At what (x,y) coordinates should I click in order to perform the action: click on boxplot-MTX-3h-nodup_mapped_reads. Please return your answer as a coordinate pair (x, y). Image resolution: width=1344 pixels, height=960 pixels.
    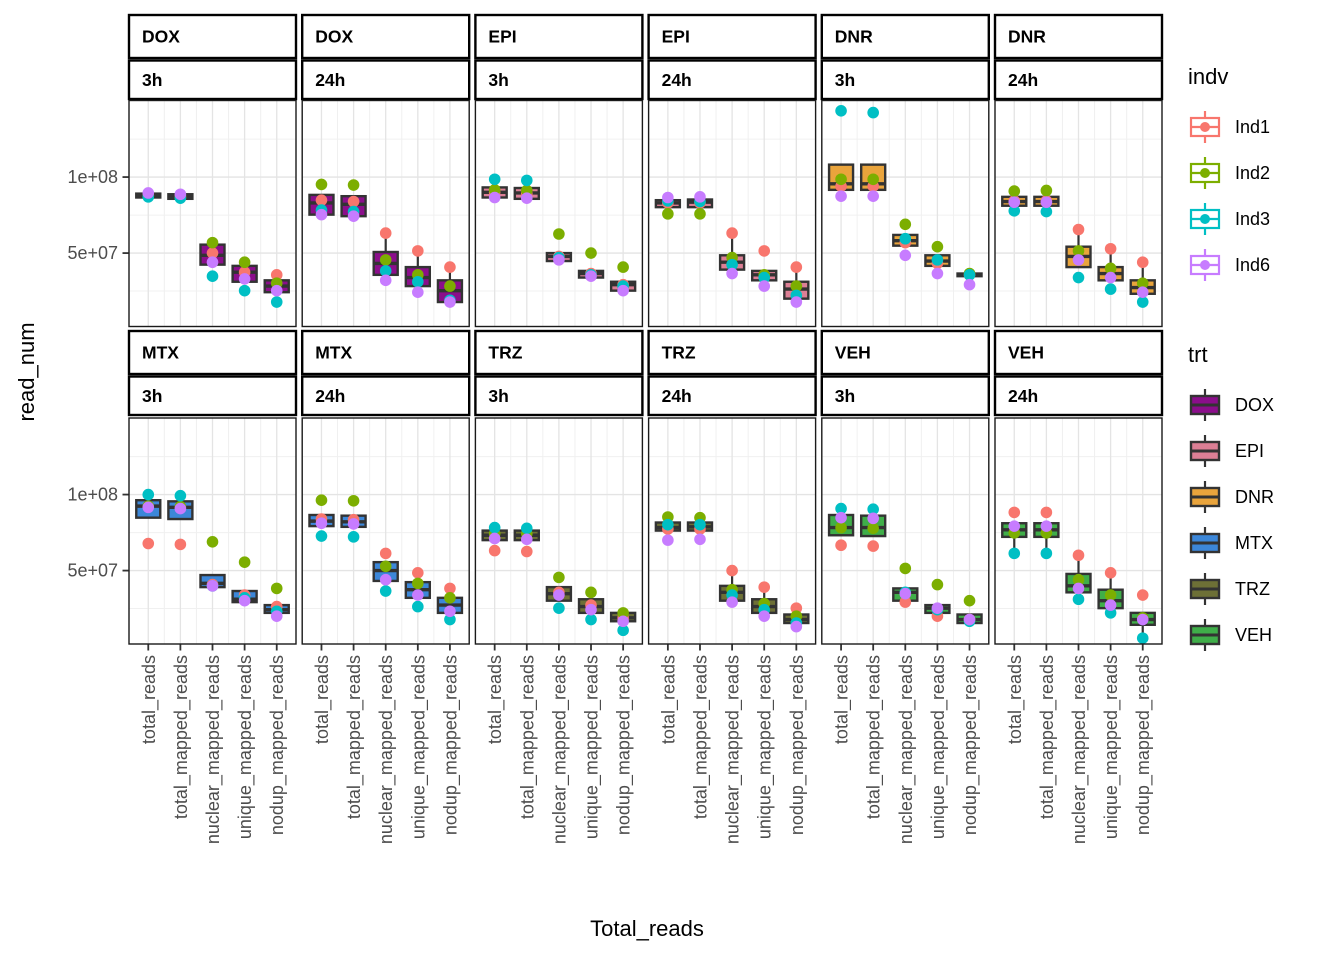
    Looking at the image, I should click on (276, 602).